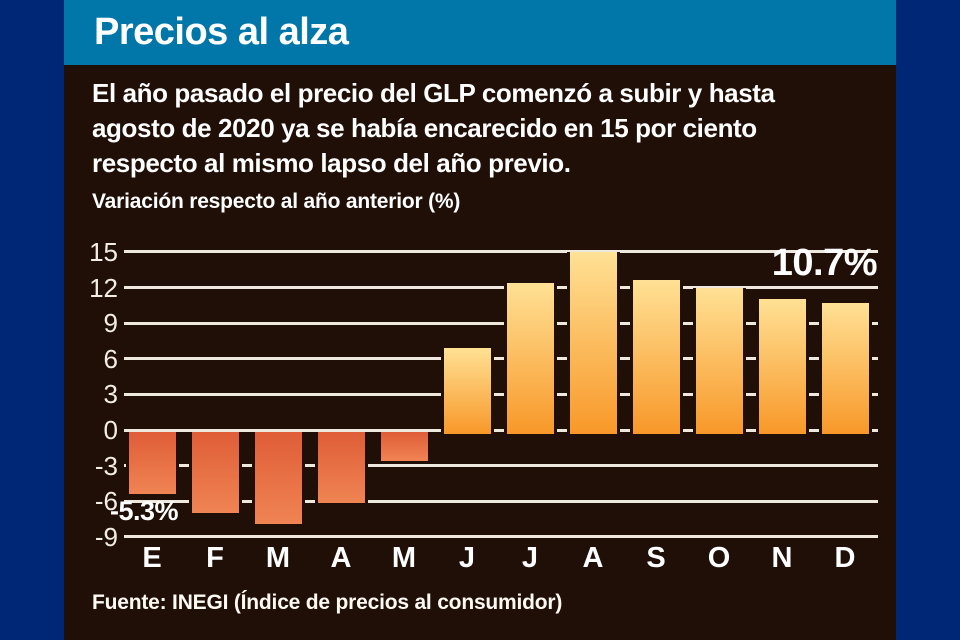  Describe the element at coordinates (152, 558) in the screenshot. I see `x-axis-month-label: E` at that location.